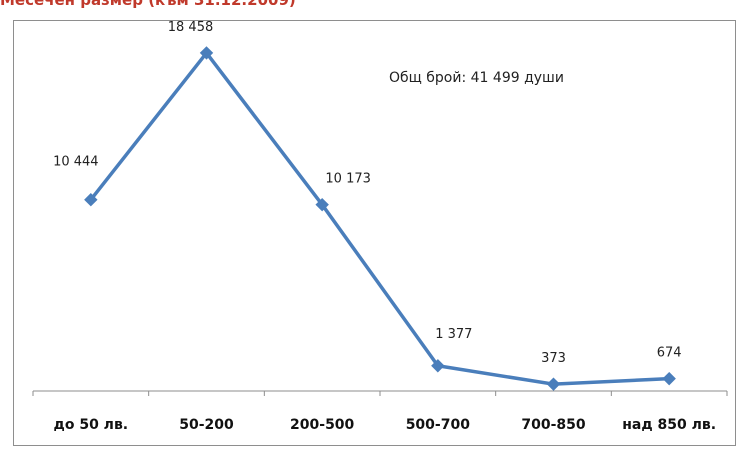 The width and height of the screenshot is (742, 452). Describe the element at coordinates (206, 425) in the screenshot. I see `x-tick-label: 50-200` at that location.